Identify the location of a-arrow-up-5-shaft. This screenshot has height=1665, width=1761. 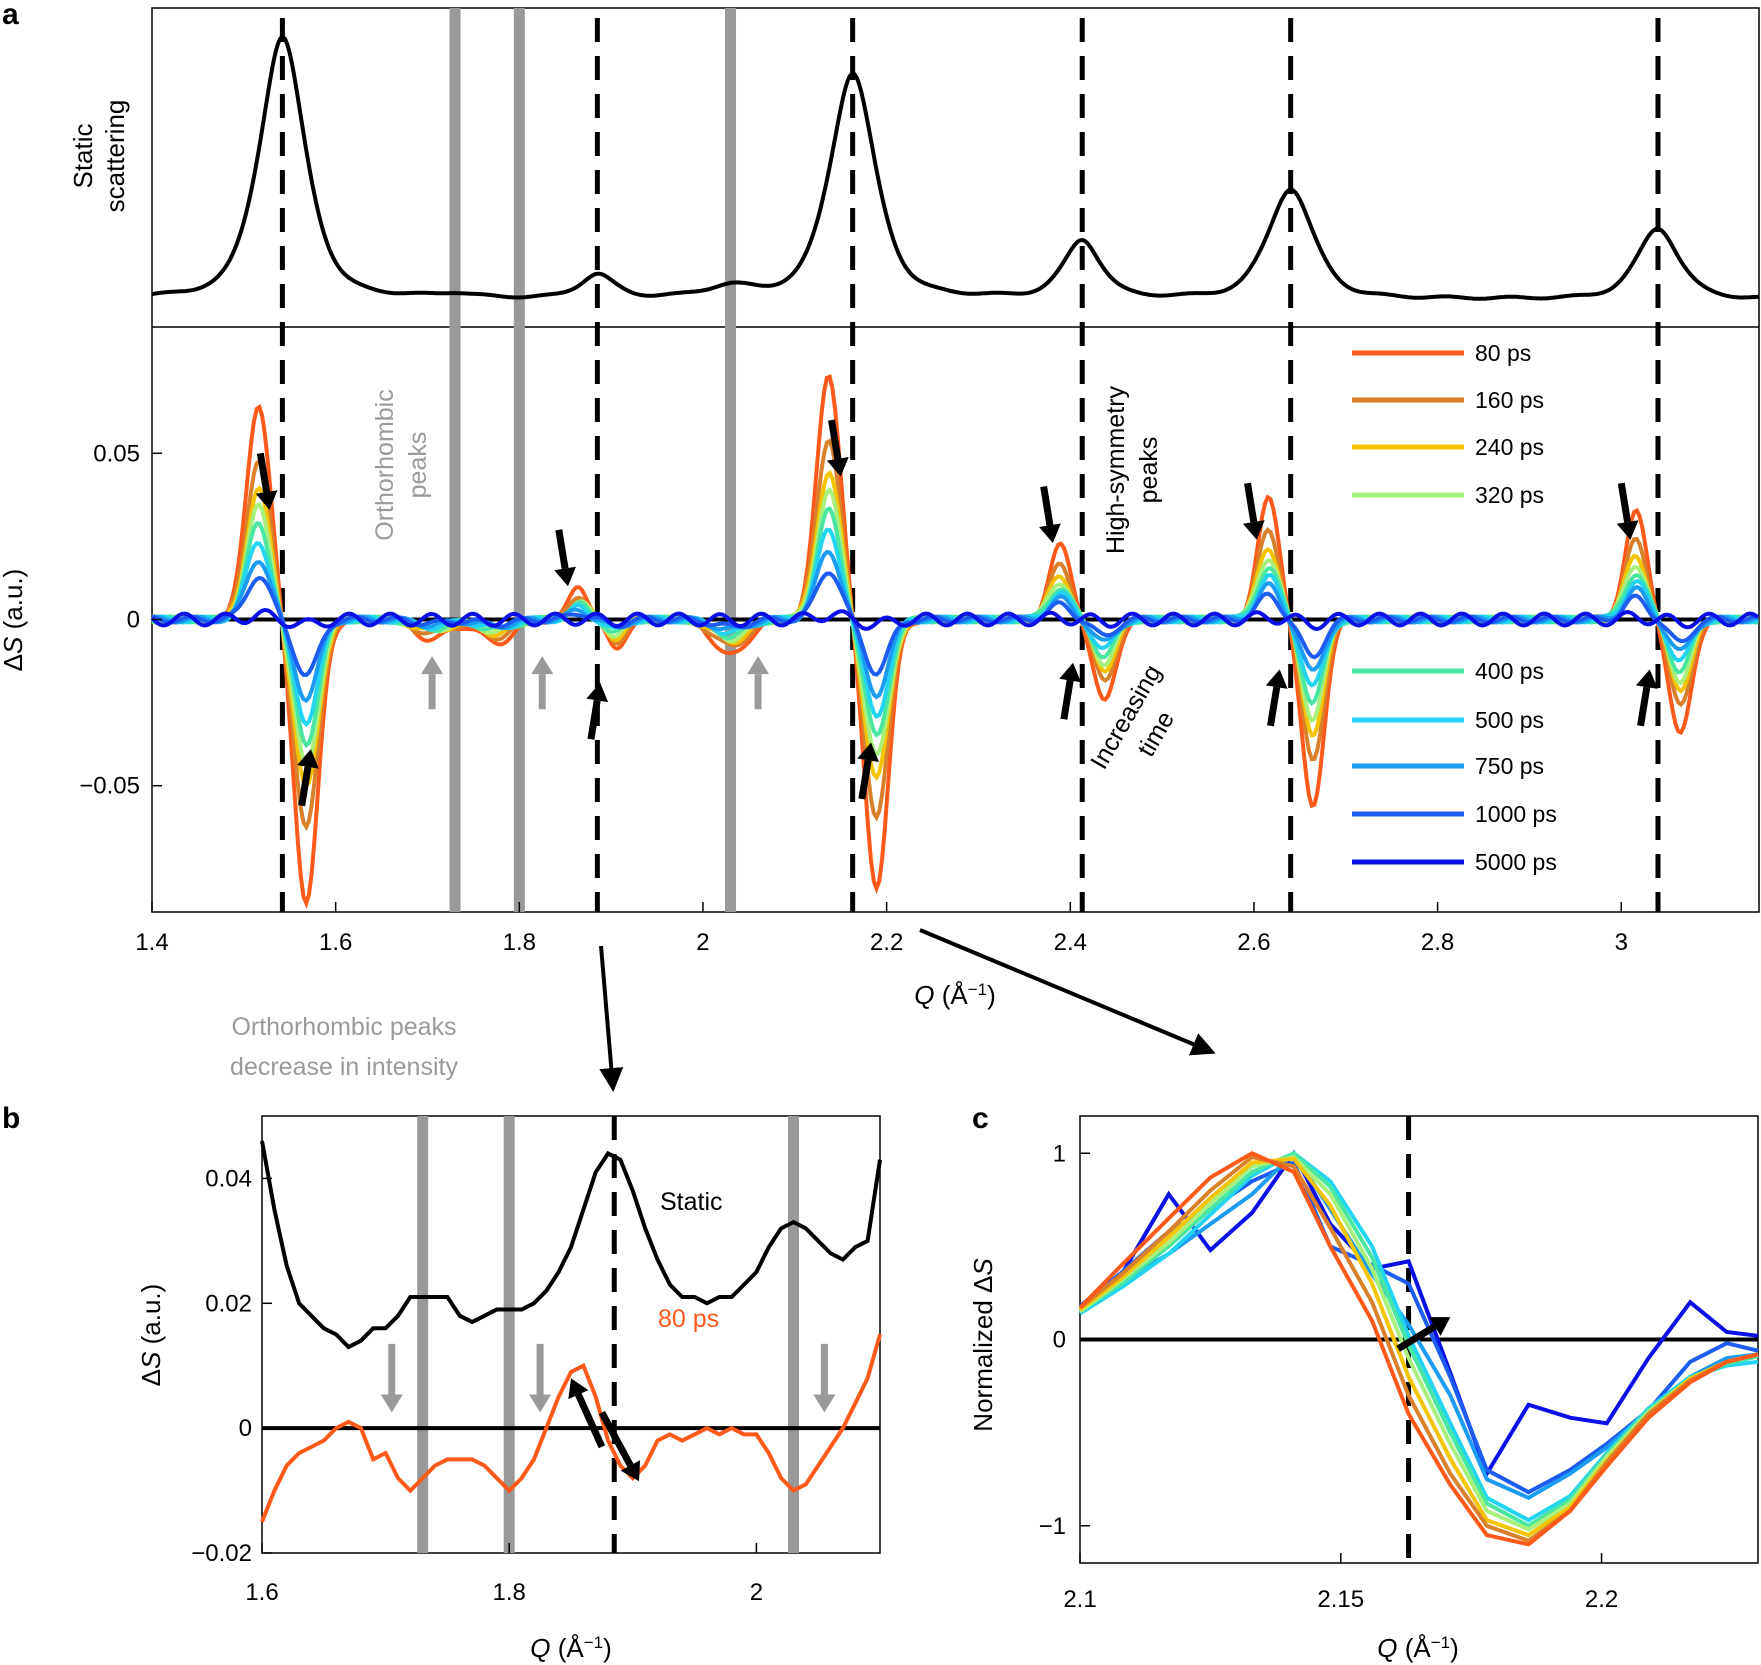
(1644, 706).